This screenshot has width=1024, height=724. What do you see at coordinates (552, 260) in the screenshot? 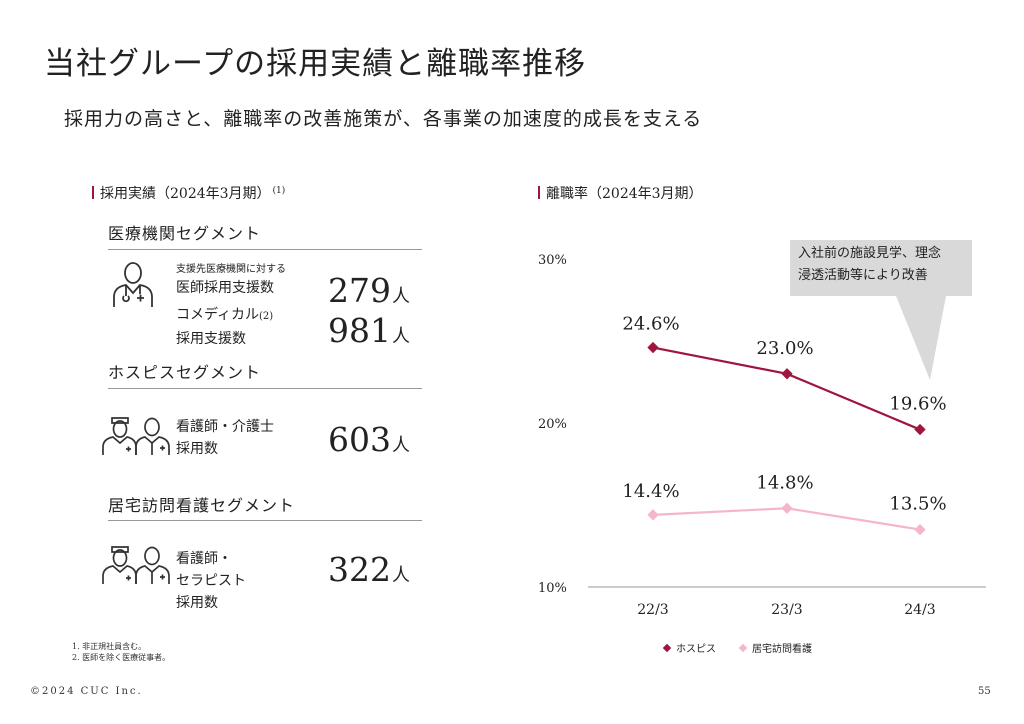
I see `y-tick-label: 30%` at bounding box center [552, 260].